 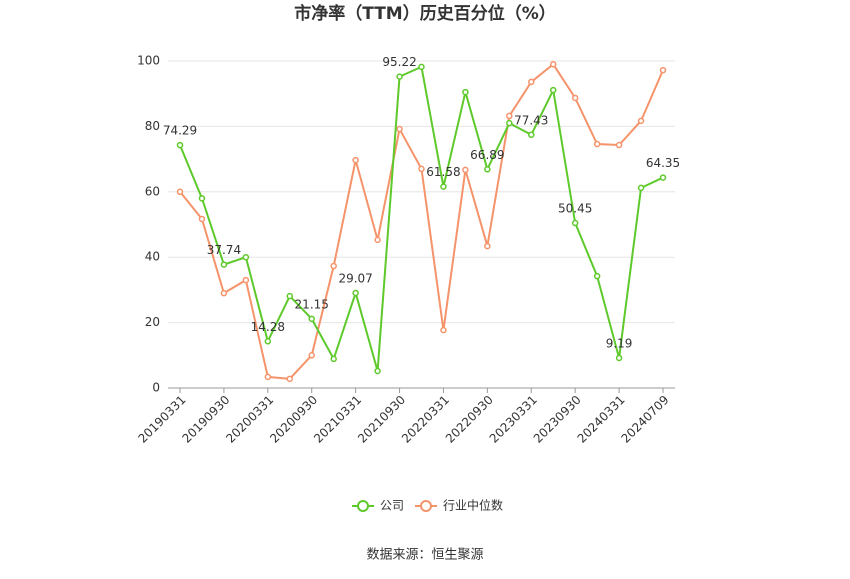 What do you see at coordinates (152, 257) in the screenshot?
I see `y-tick-label: 40` at bounding box center [152, 257].